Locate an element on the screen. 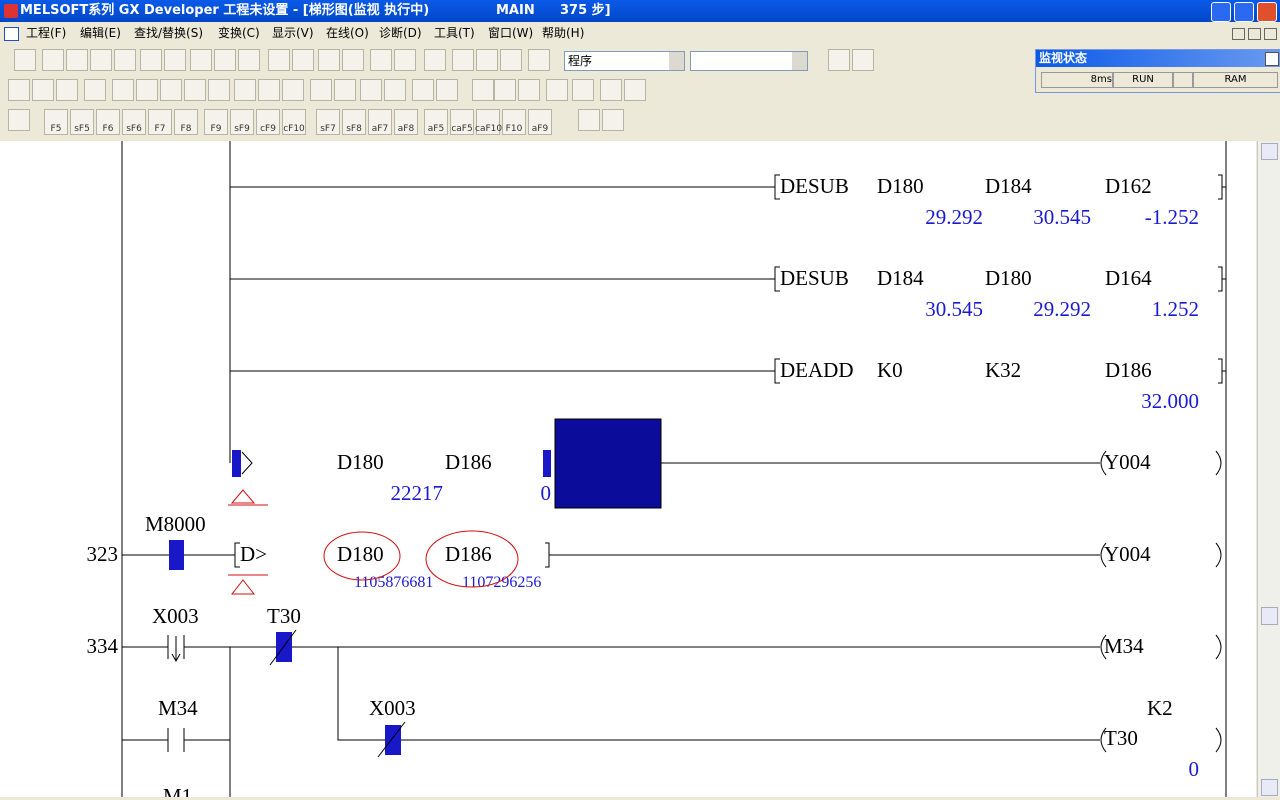 Image resolution: width=1280 pixels, height=800 pixels. function-key-button: F7 is located at coordinates (160, 122).